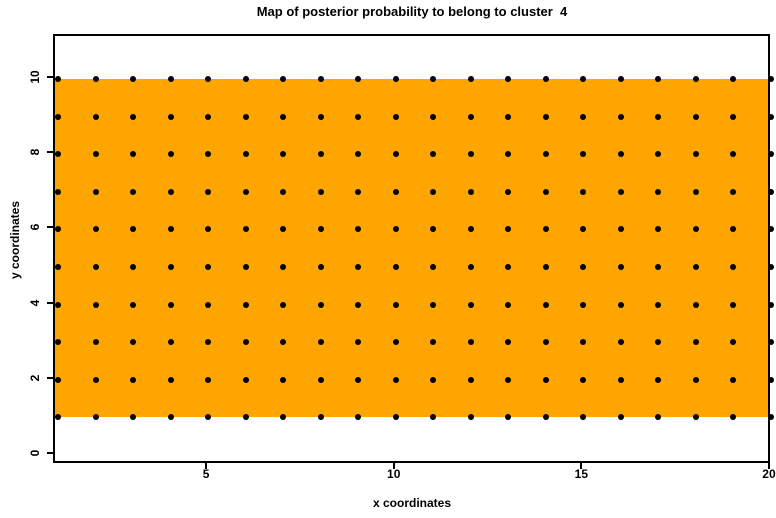 Image resolution: width=776 pixels, height=518 pixels. Describe the element at coordinates (35, 302) in the screenshot. I see `y-tick-label: 4` at that location.